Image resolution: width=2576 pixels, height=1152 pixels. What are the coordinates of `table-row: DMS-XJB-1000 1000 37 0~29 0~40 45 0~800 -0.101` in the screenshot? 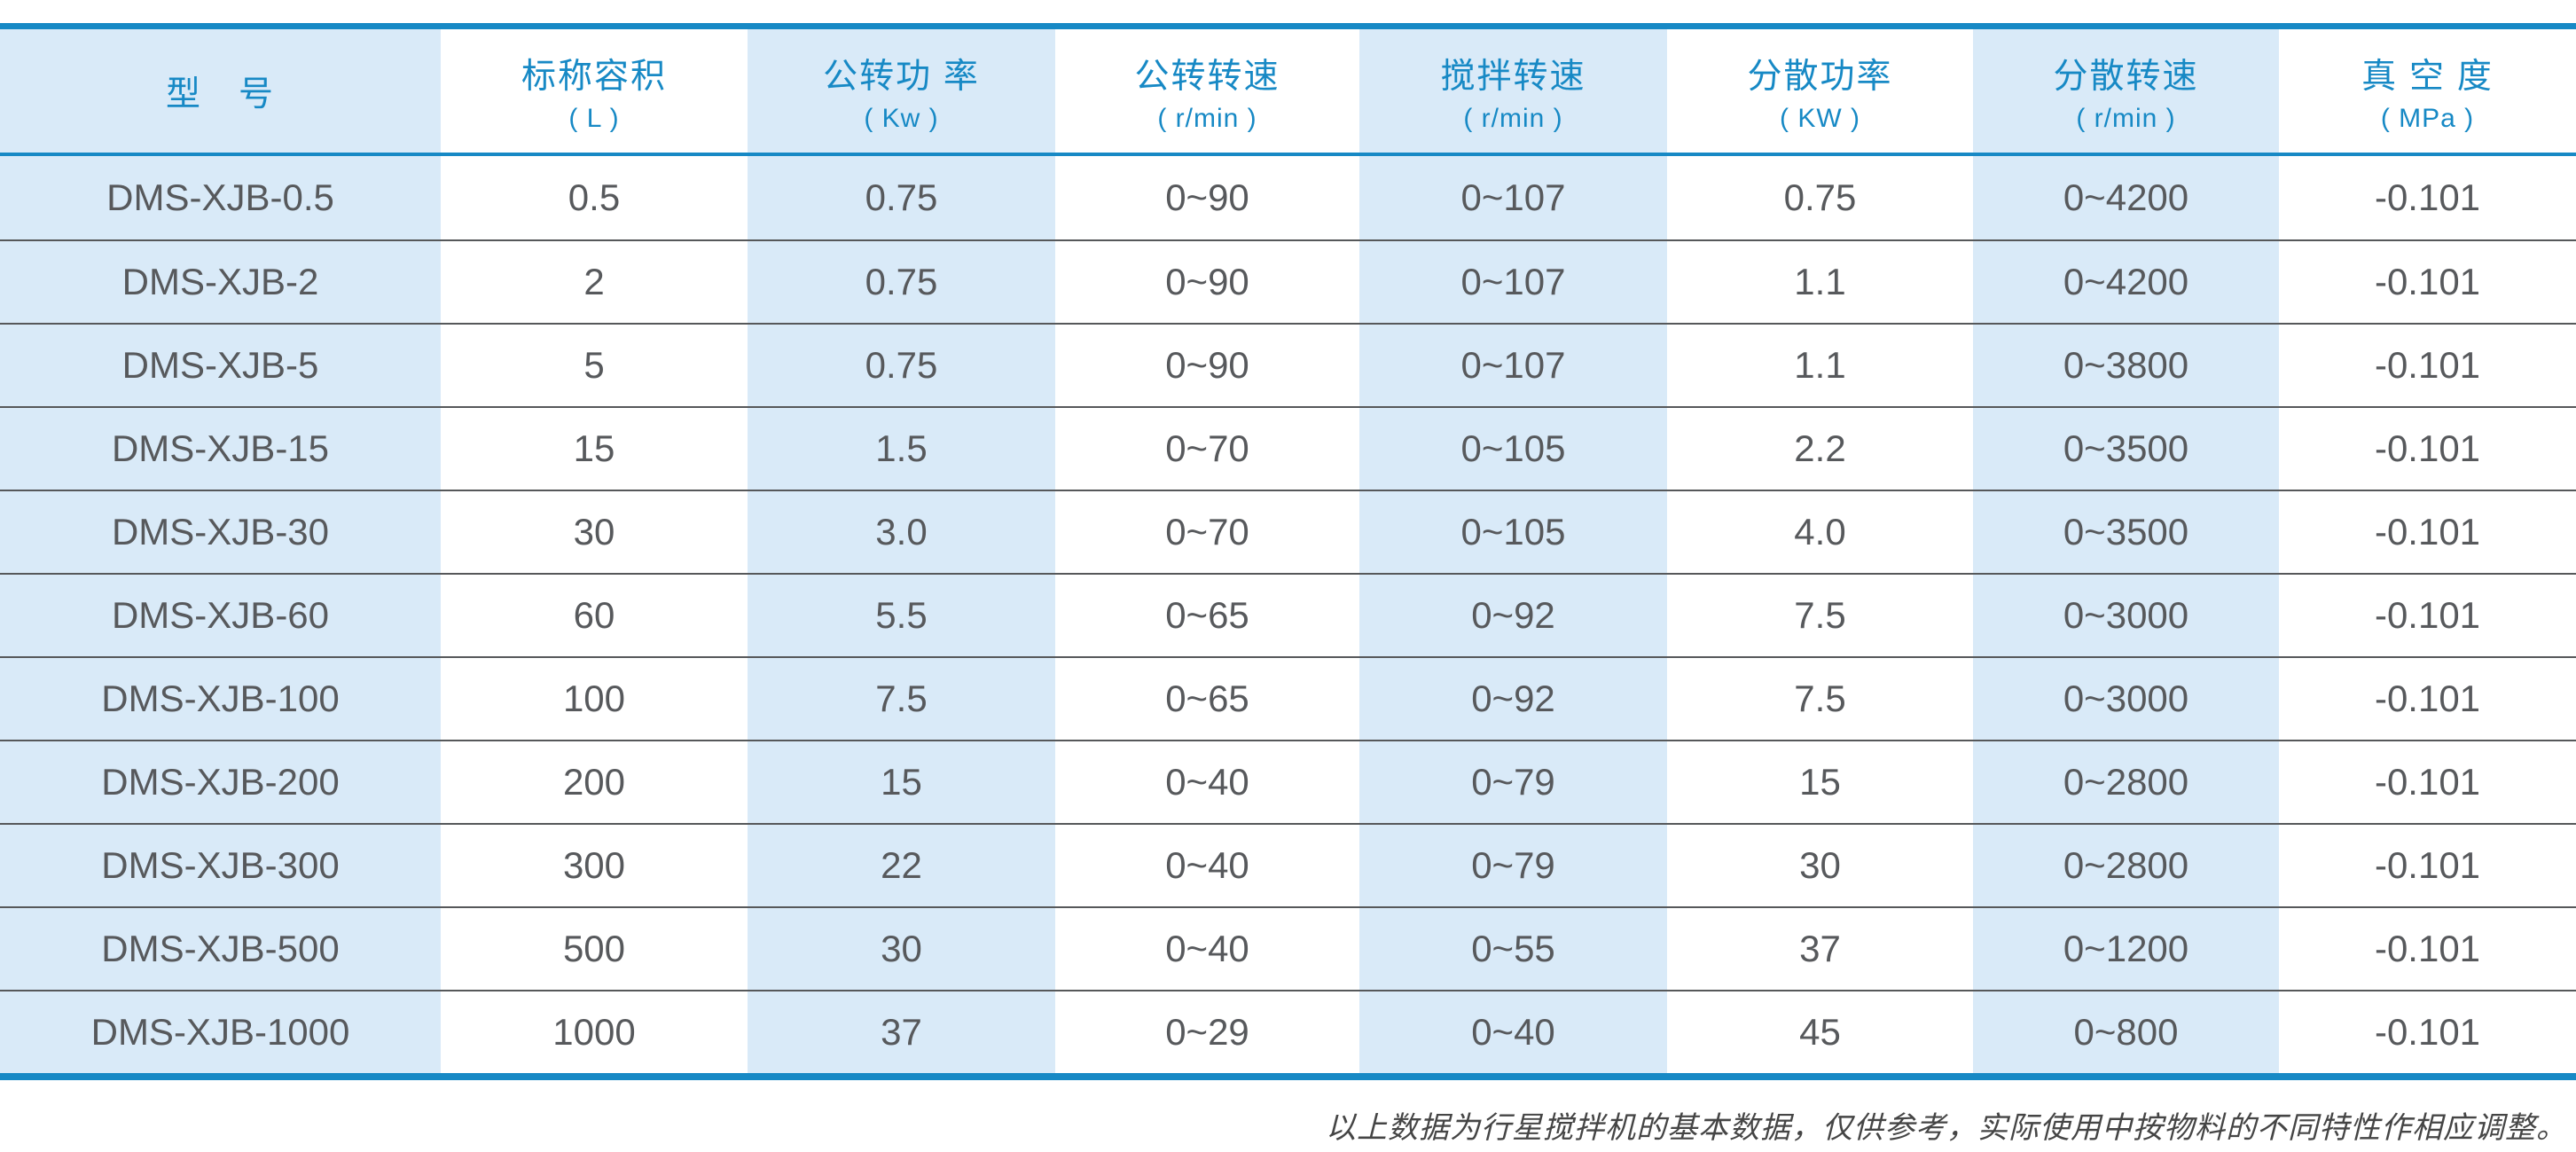 It's located at (1288, 1032).